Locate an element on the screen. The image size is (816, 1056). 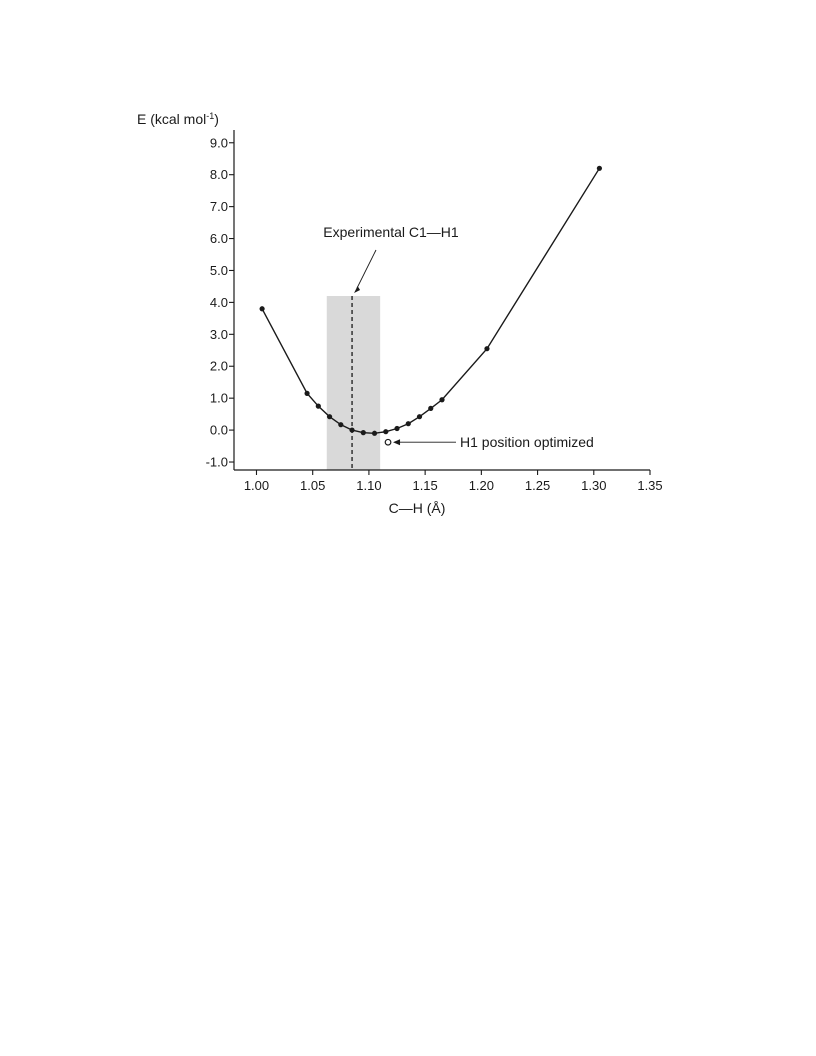
y-tick-label: 9.0 is located at coordinates (219, 142).